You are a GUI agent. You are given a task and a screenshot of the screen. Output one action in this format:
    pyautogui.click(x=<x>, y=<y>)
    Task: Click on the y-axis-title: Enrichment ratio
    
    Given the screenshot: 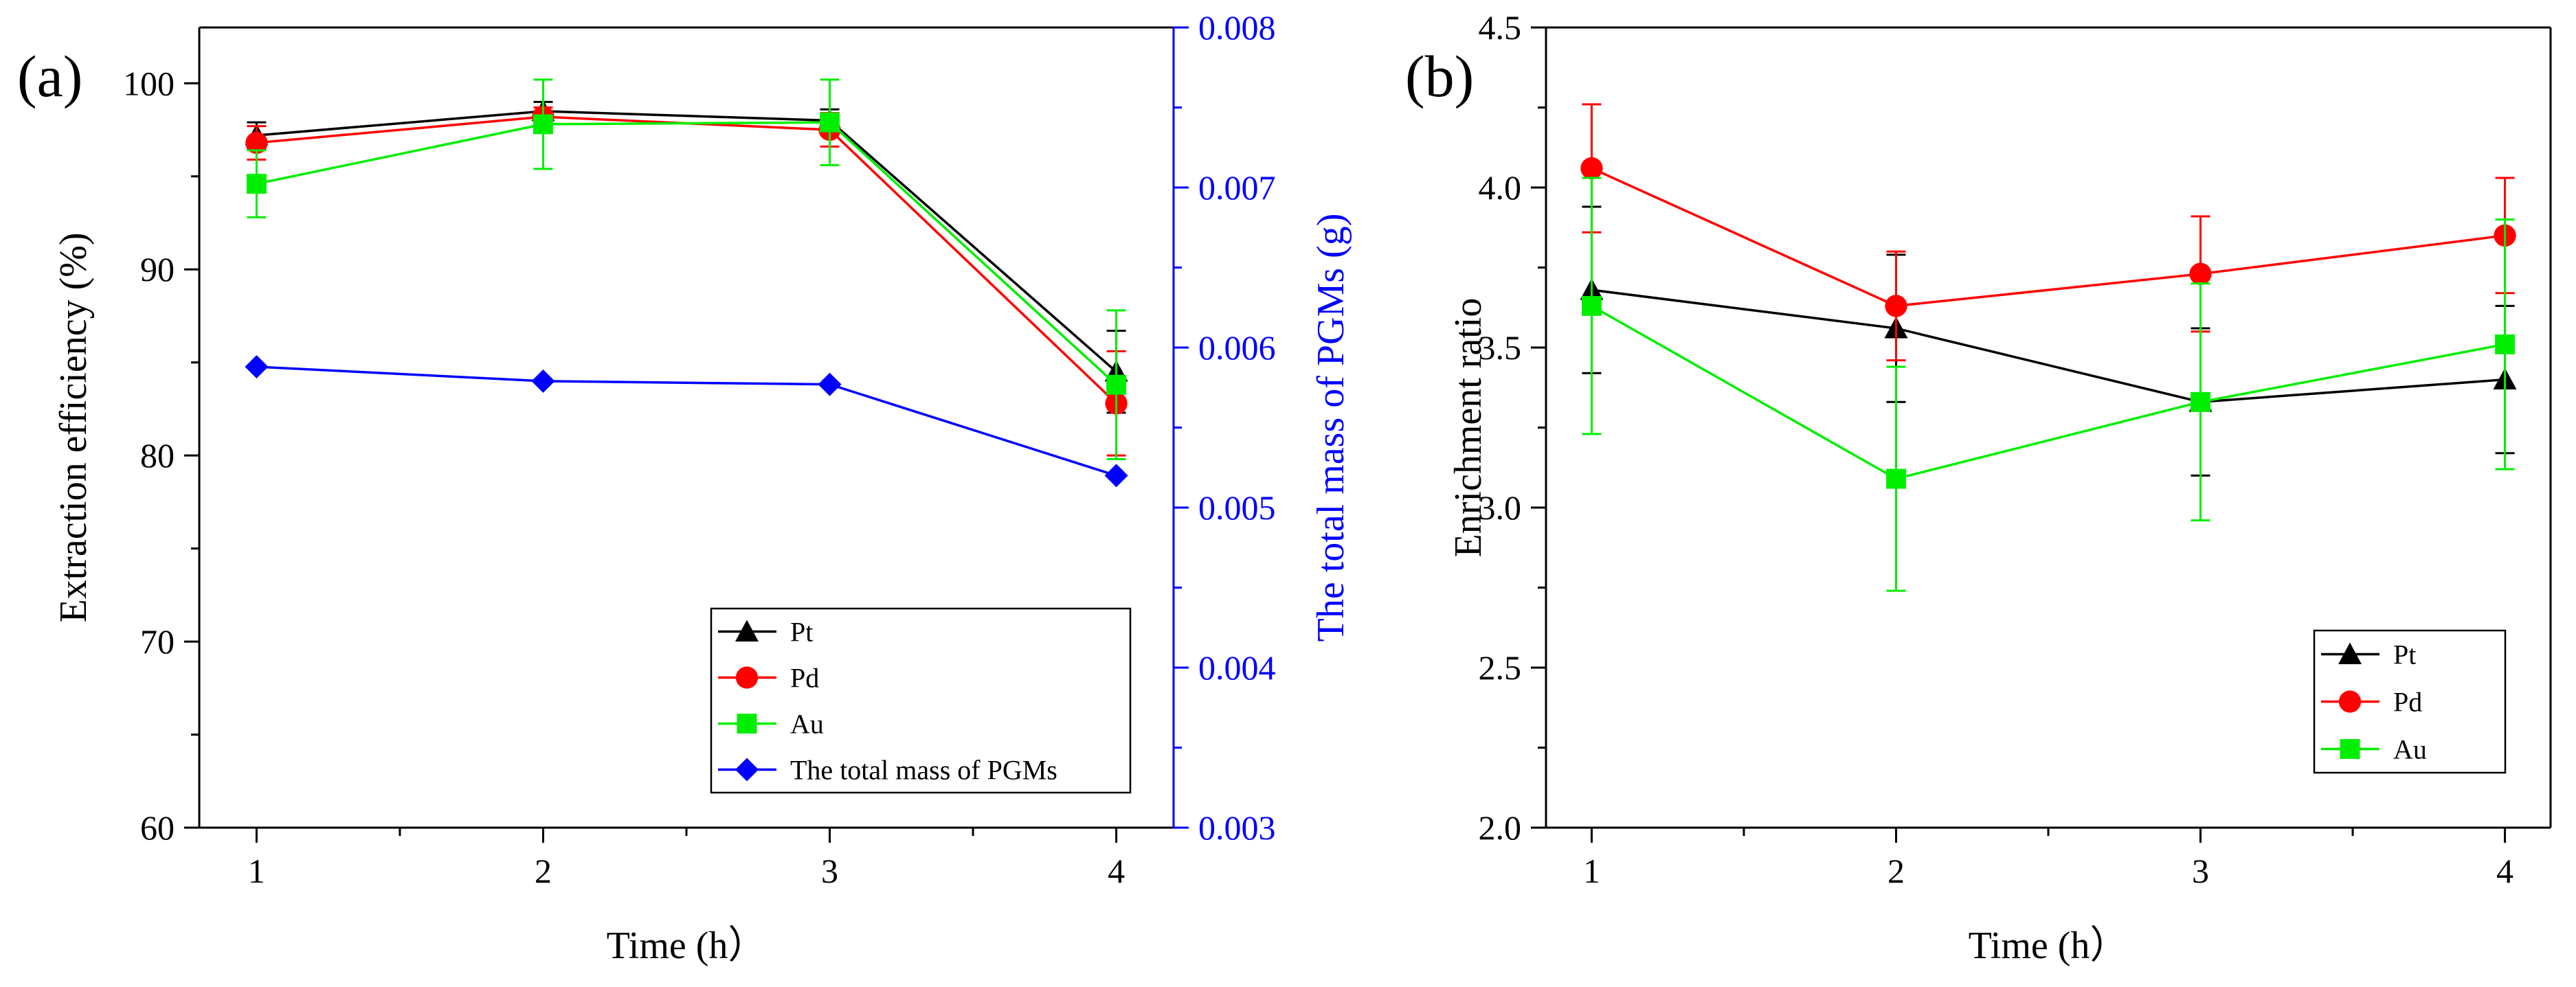 What is the action you would take?
    pyautogui.click(x=1468, y=428)
    